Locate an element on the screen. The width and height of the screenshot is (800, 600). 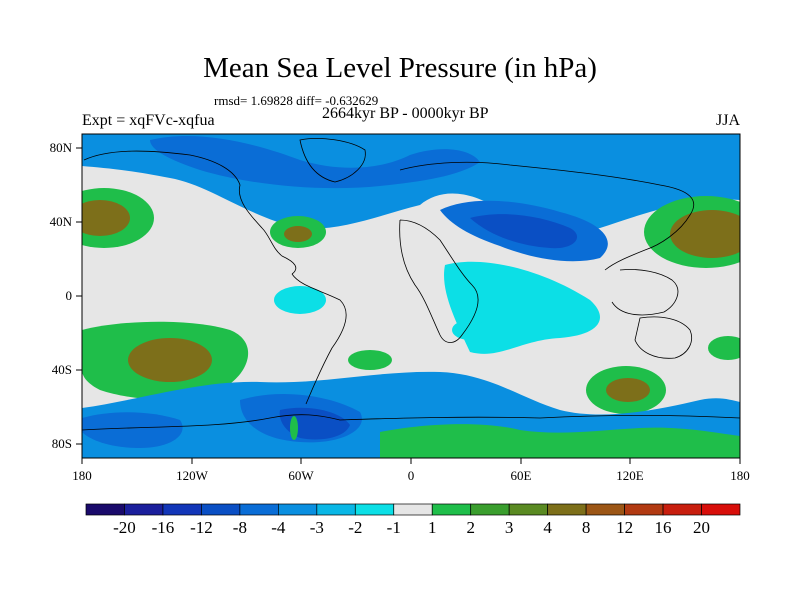
colorbar-label: -1 is located at coordinates (393, 527).